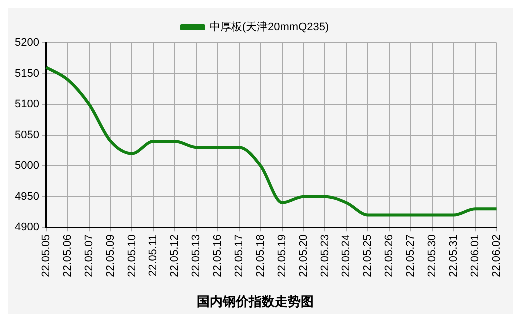 This screenshot has height=322, width=521. I want to click on x-tick-label: 22.05.09, so click(110, 256).